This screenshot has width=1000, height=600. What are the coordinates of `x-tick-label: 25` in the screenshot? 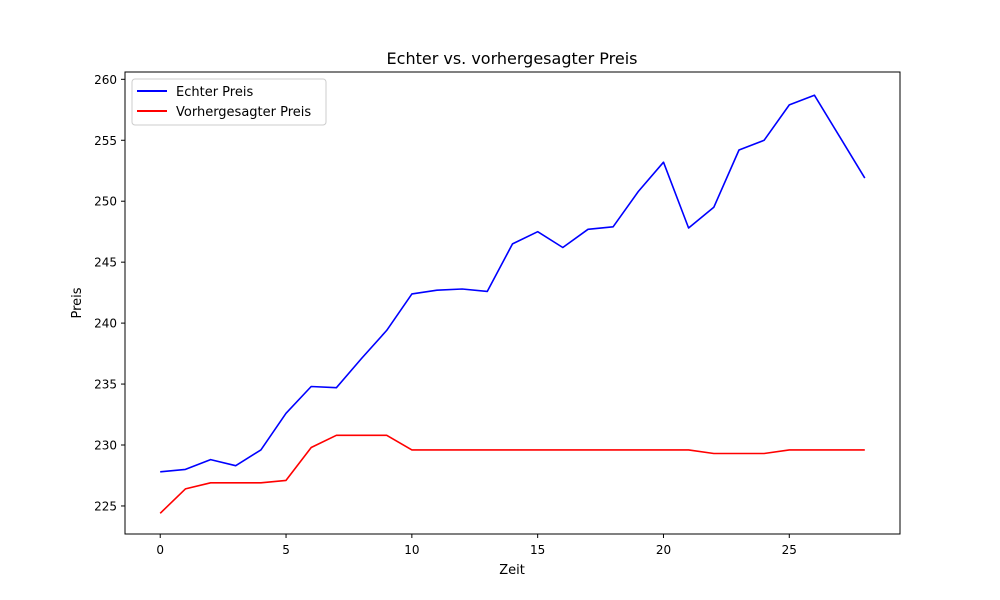 It's located at (789, 550).